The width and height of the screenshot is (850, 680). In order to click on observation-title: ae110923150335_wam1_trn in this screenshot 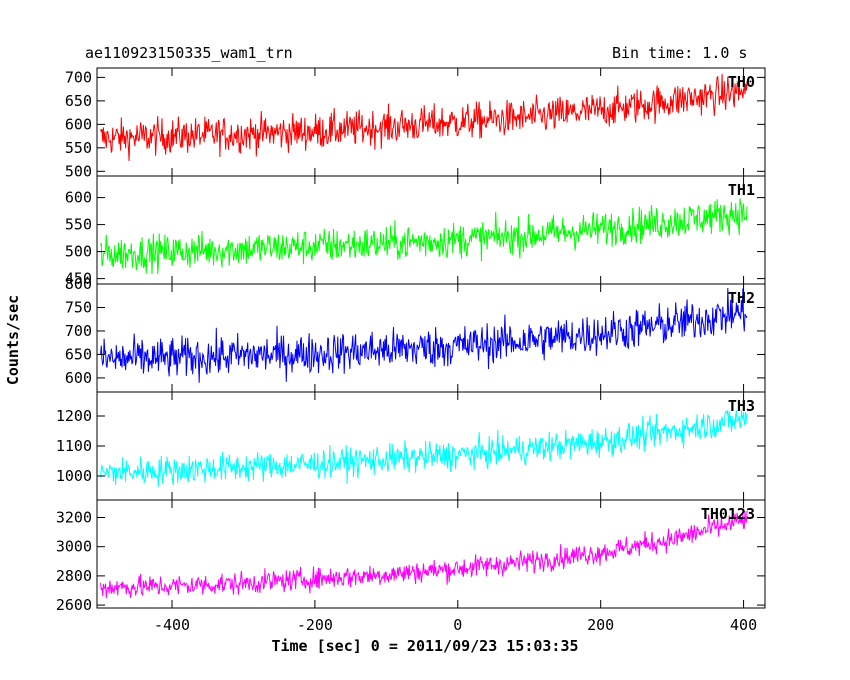, I will do `click(189, 53)`.